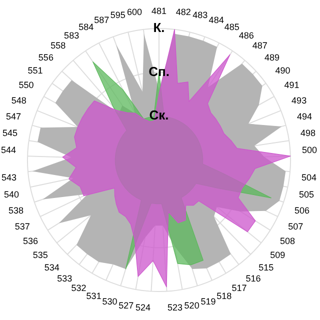  Describe the element at coordinates (10, 133) in the screenshot. I see `spoke-label: 545` at that location.